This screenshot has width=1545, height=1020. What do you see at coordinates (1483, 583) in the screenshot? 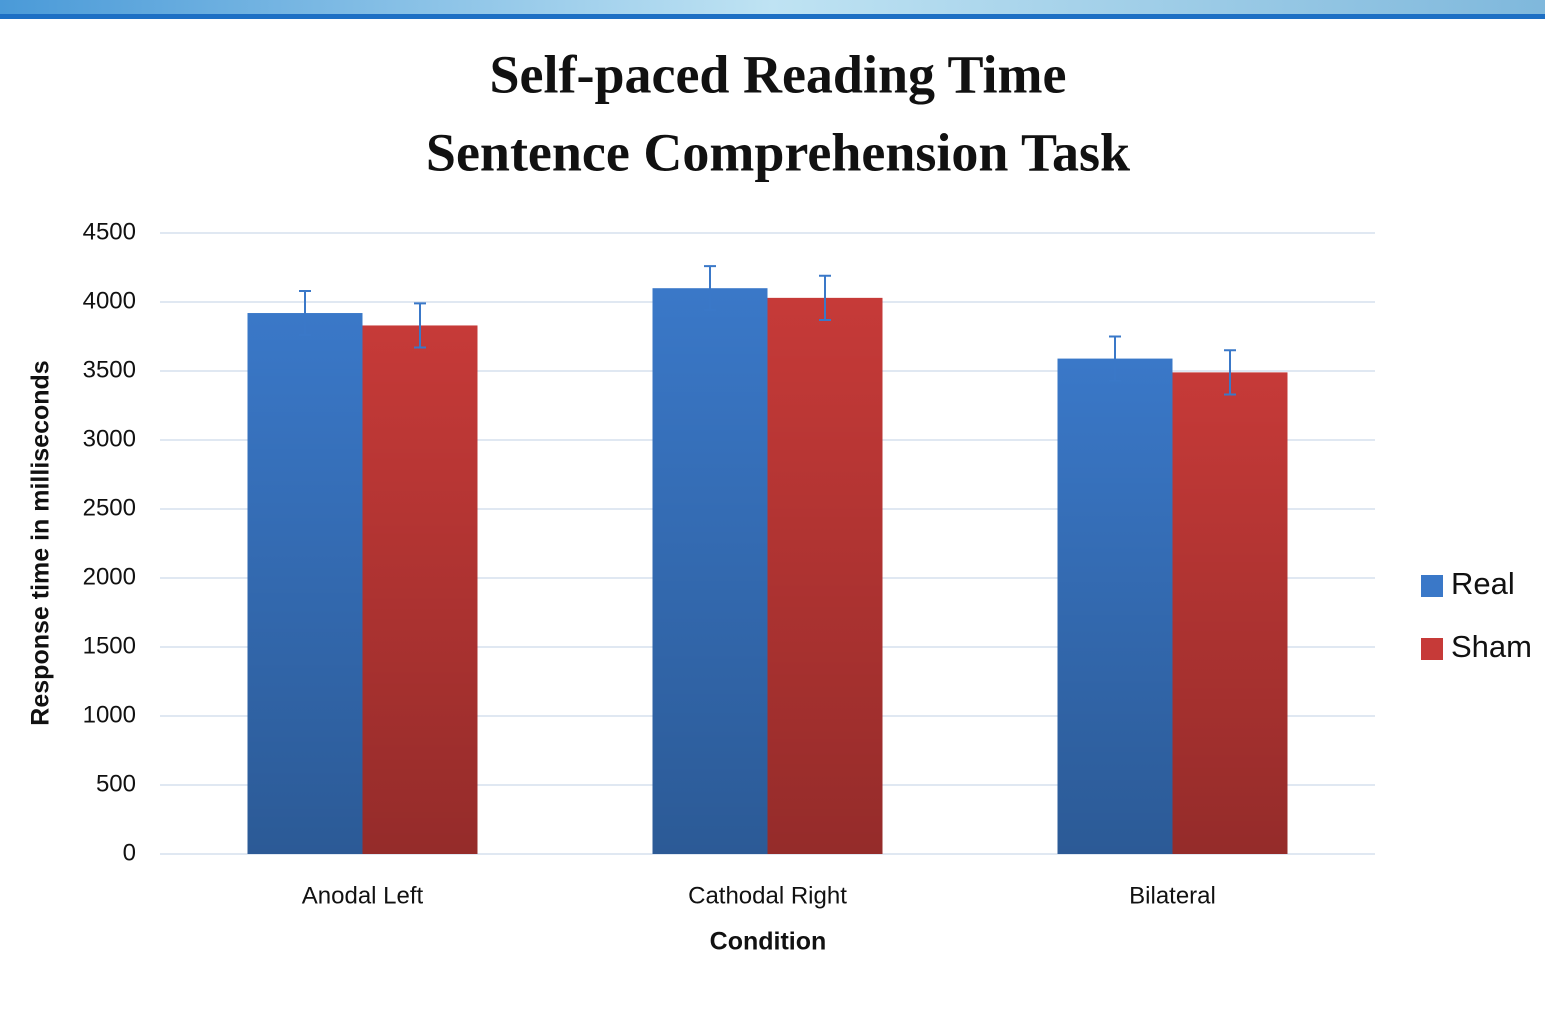
I see `legend-label: Real` at bounding box center [1483, 583].